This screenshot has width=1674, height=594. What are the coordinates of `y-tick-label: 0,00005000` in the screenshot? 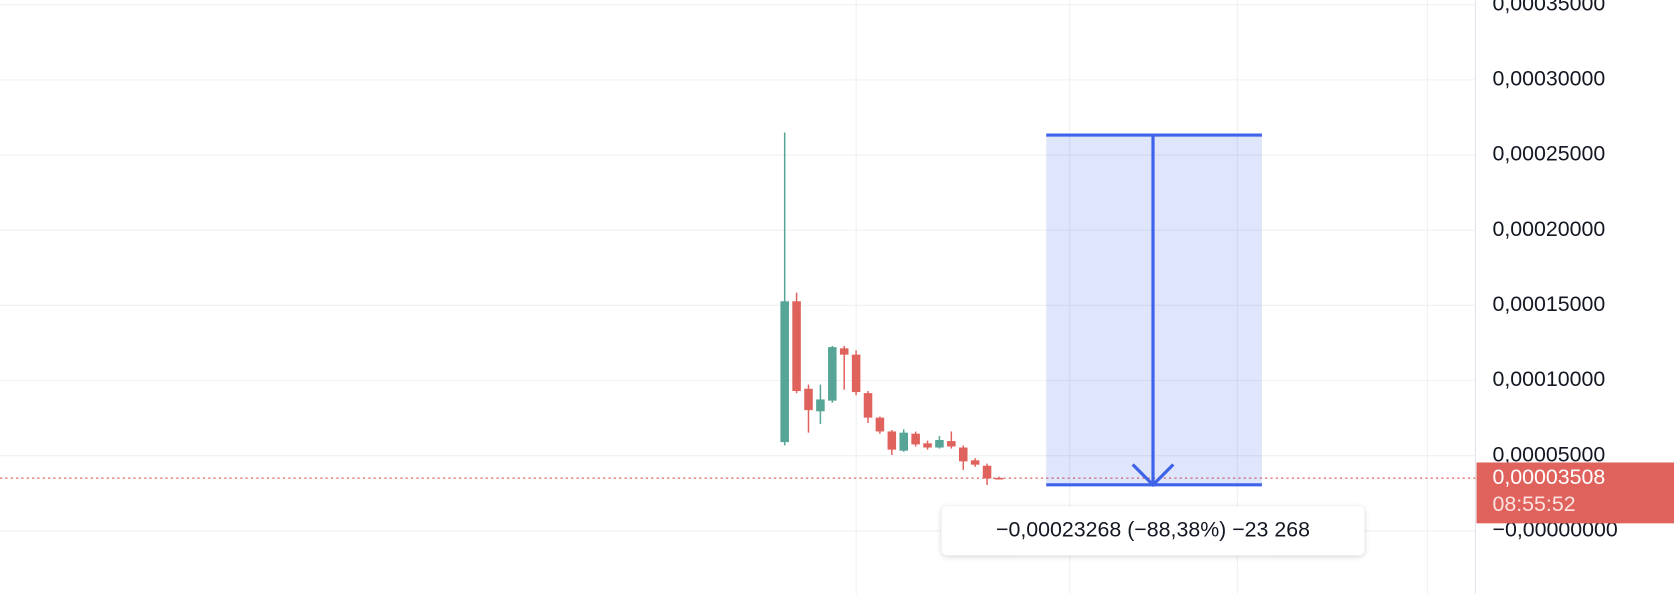 It's located at (1549, 454).